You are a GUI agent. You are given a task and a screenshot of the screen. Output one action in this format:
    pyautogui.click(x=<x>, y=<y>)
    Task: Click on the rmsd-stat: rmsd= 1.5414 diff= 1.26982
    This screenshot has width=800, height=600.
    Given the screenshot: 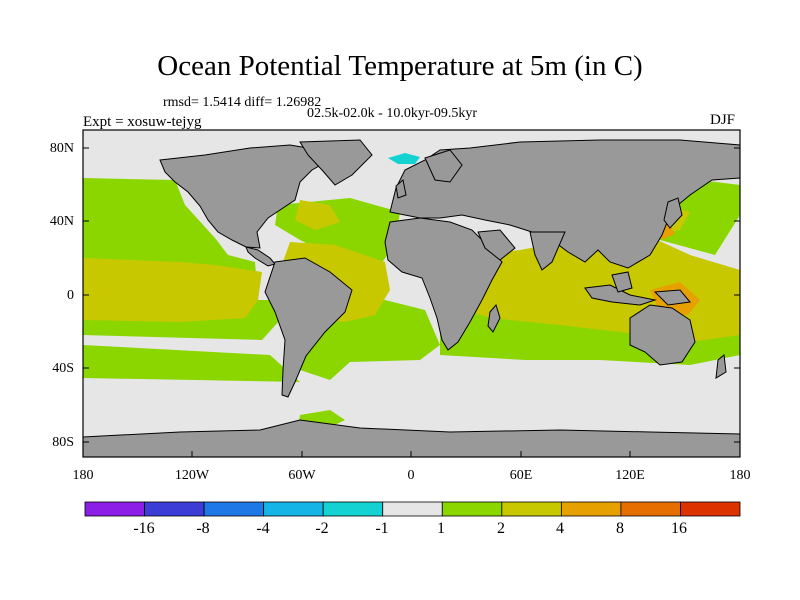 What is the action you would take?
    pyautogui.click(x=242, y=102)
    